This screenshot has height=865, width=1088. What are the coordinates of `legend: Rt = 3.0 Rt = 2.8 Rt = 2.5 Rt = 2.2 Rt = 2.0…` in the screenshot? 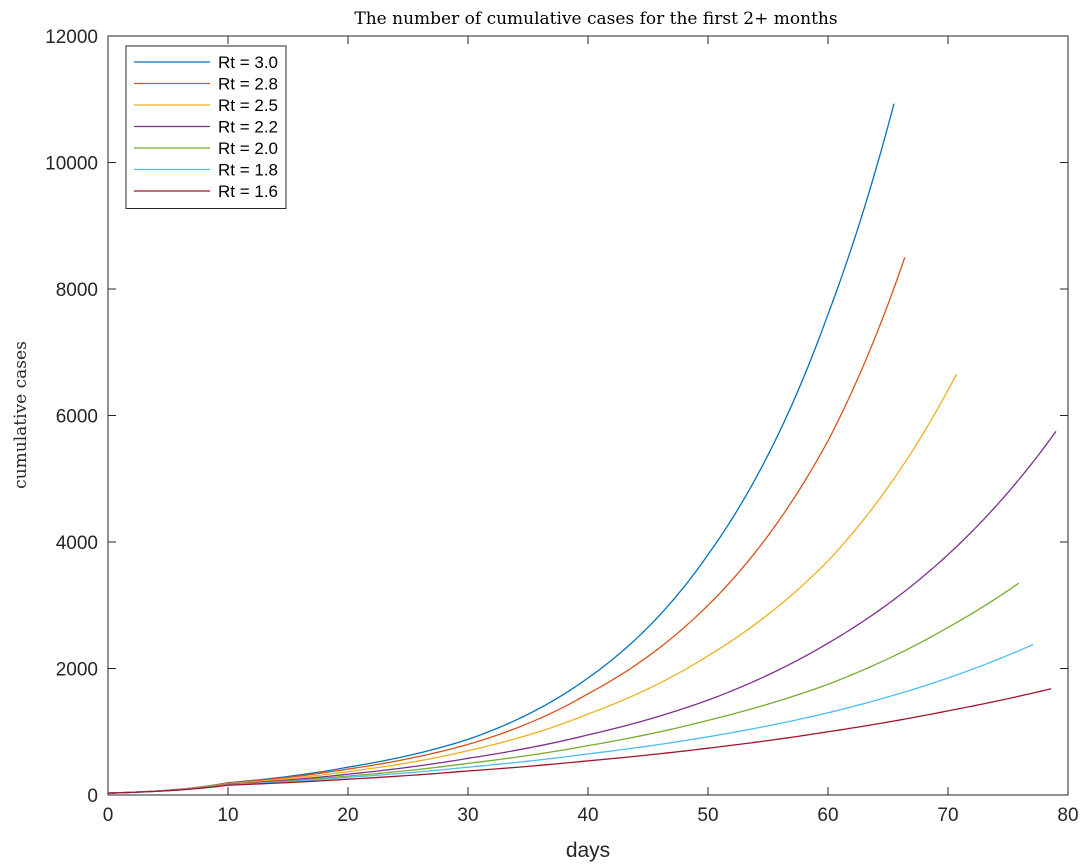 It's located at (206, 127).